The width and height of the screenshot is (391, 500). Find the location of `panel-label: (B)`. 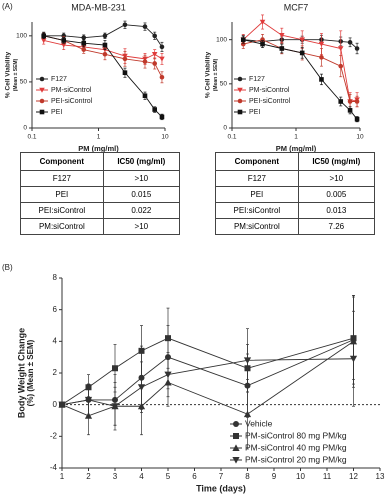

panel-label: (B) is located at coordinates (7, 267).